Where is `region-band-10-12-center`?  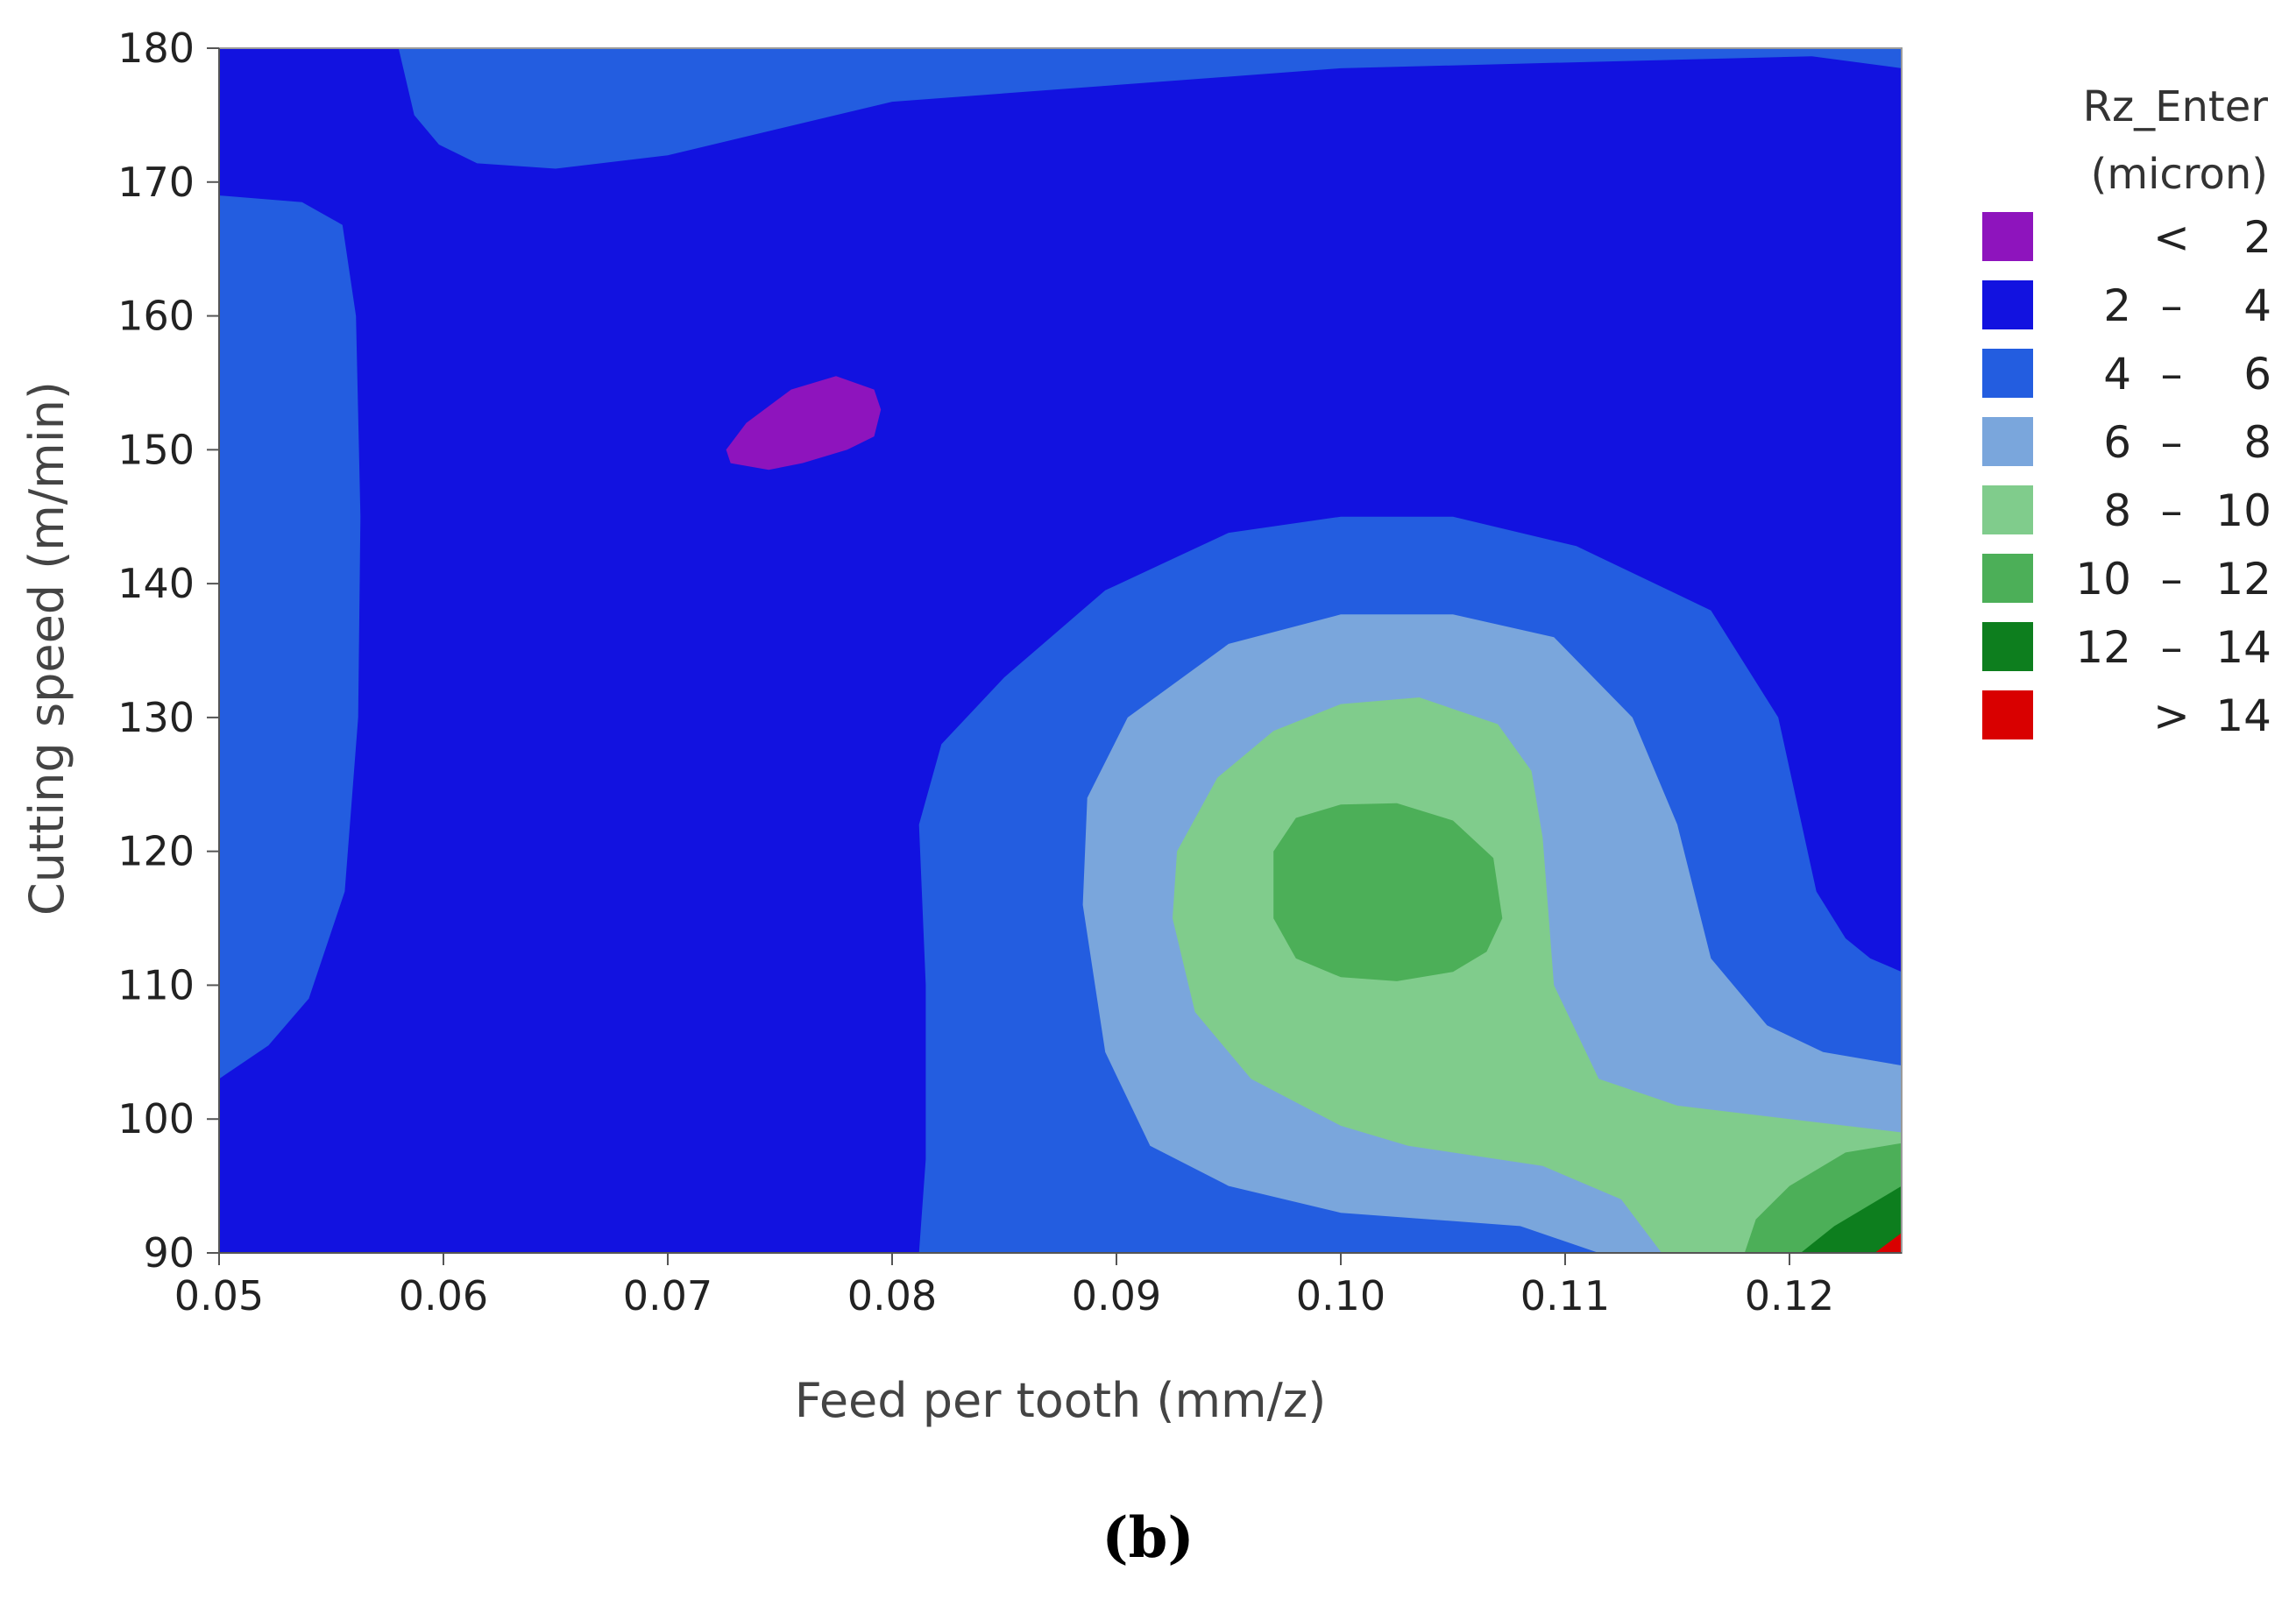 region-band-10-12-center is located at coordinates (1388, 892).